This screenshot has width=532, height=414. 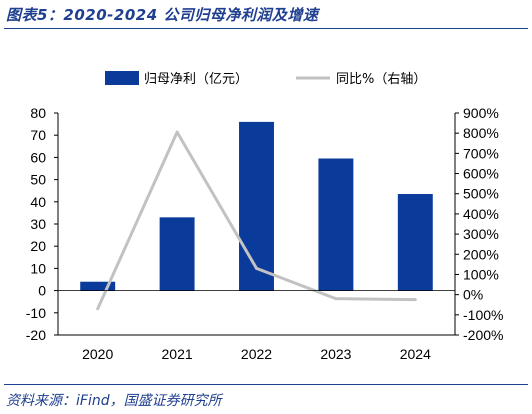 I want to click on left-tick-label: 30, so click(x=38, y=224).